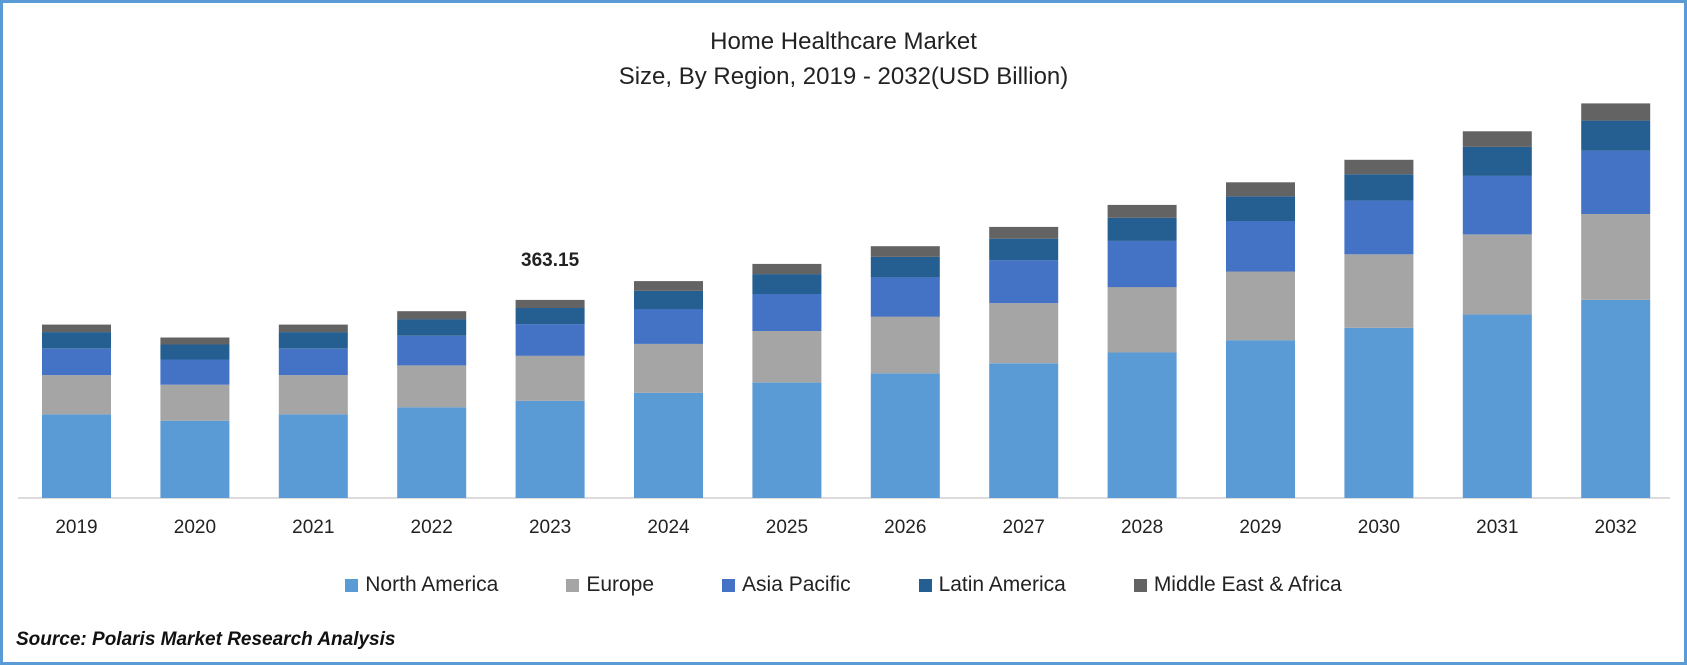 The height and width of the screenshot is (665, 1687). What do you see at coordinates (1497, 205) in the screenshot?
I see `bar-segment-2031-asia-pacific` at bounding box center [1497, 205].